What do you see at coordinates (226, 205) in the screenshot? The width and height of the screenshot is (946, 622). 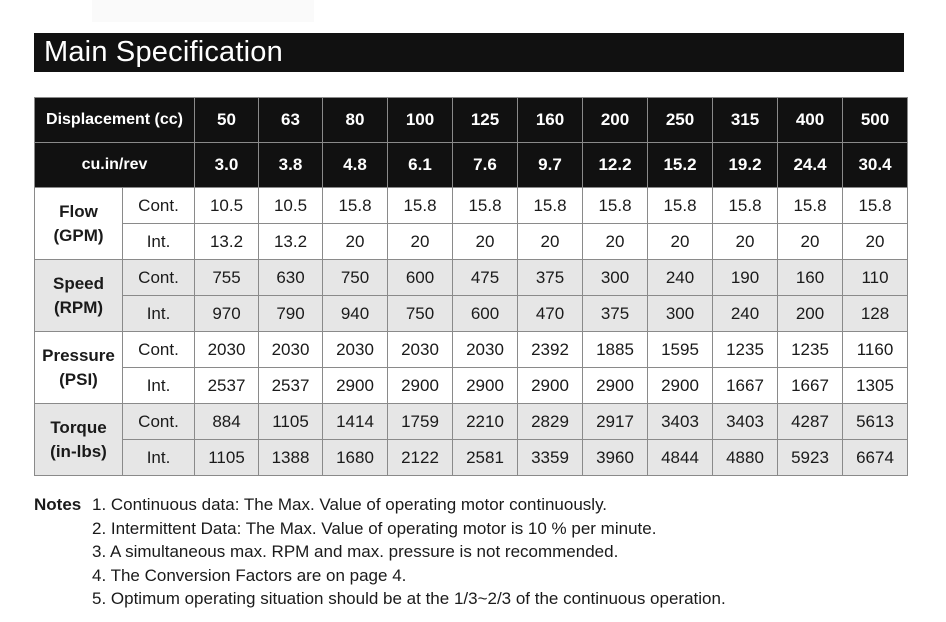 I see `table-cell: 10.5` at bounding box center [226, 205].